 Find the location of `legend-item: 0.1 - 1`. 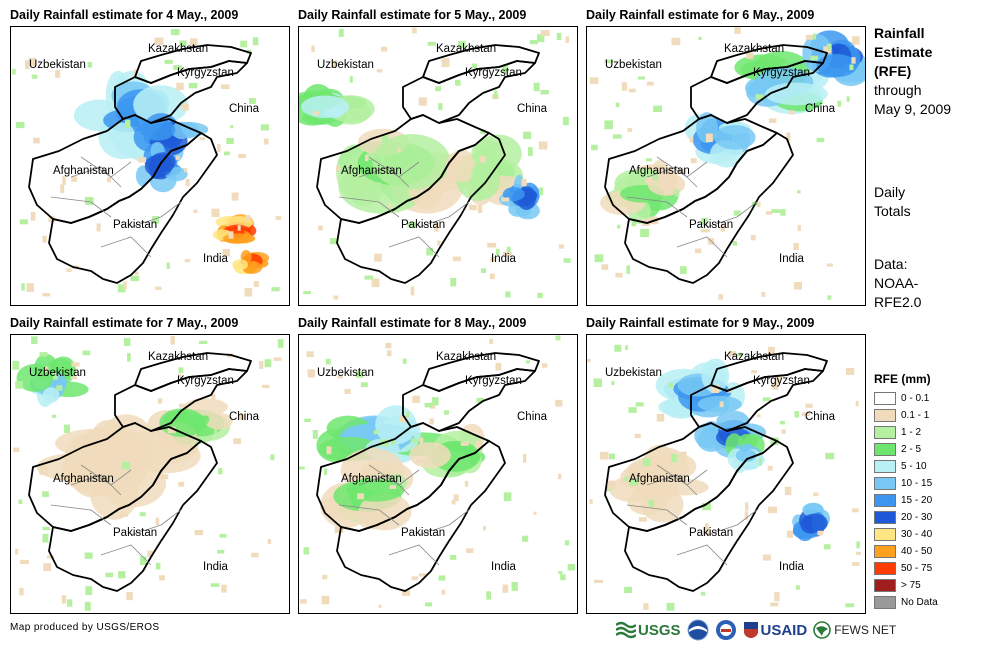

legend-item: 0.1 - 1 is located at coordinates (924, 415).